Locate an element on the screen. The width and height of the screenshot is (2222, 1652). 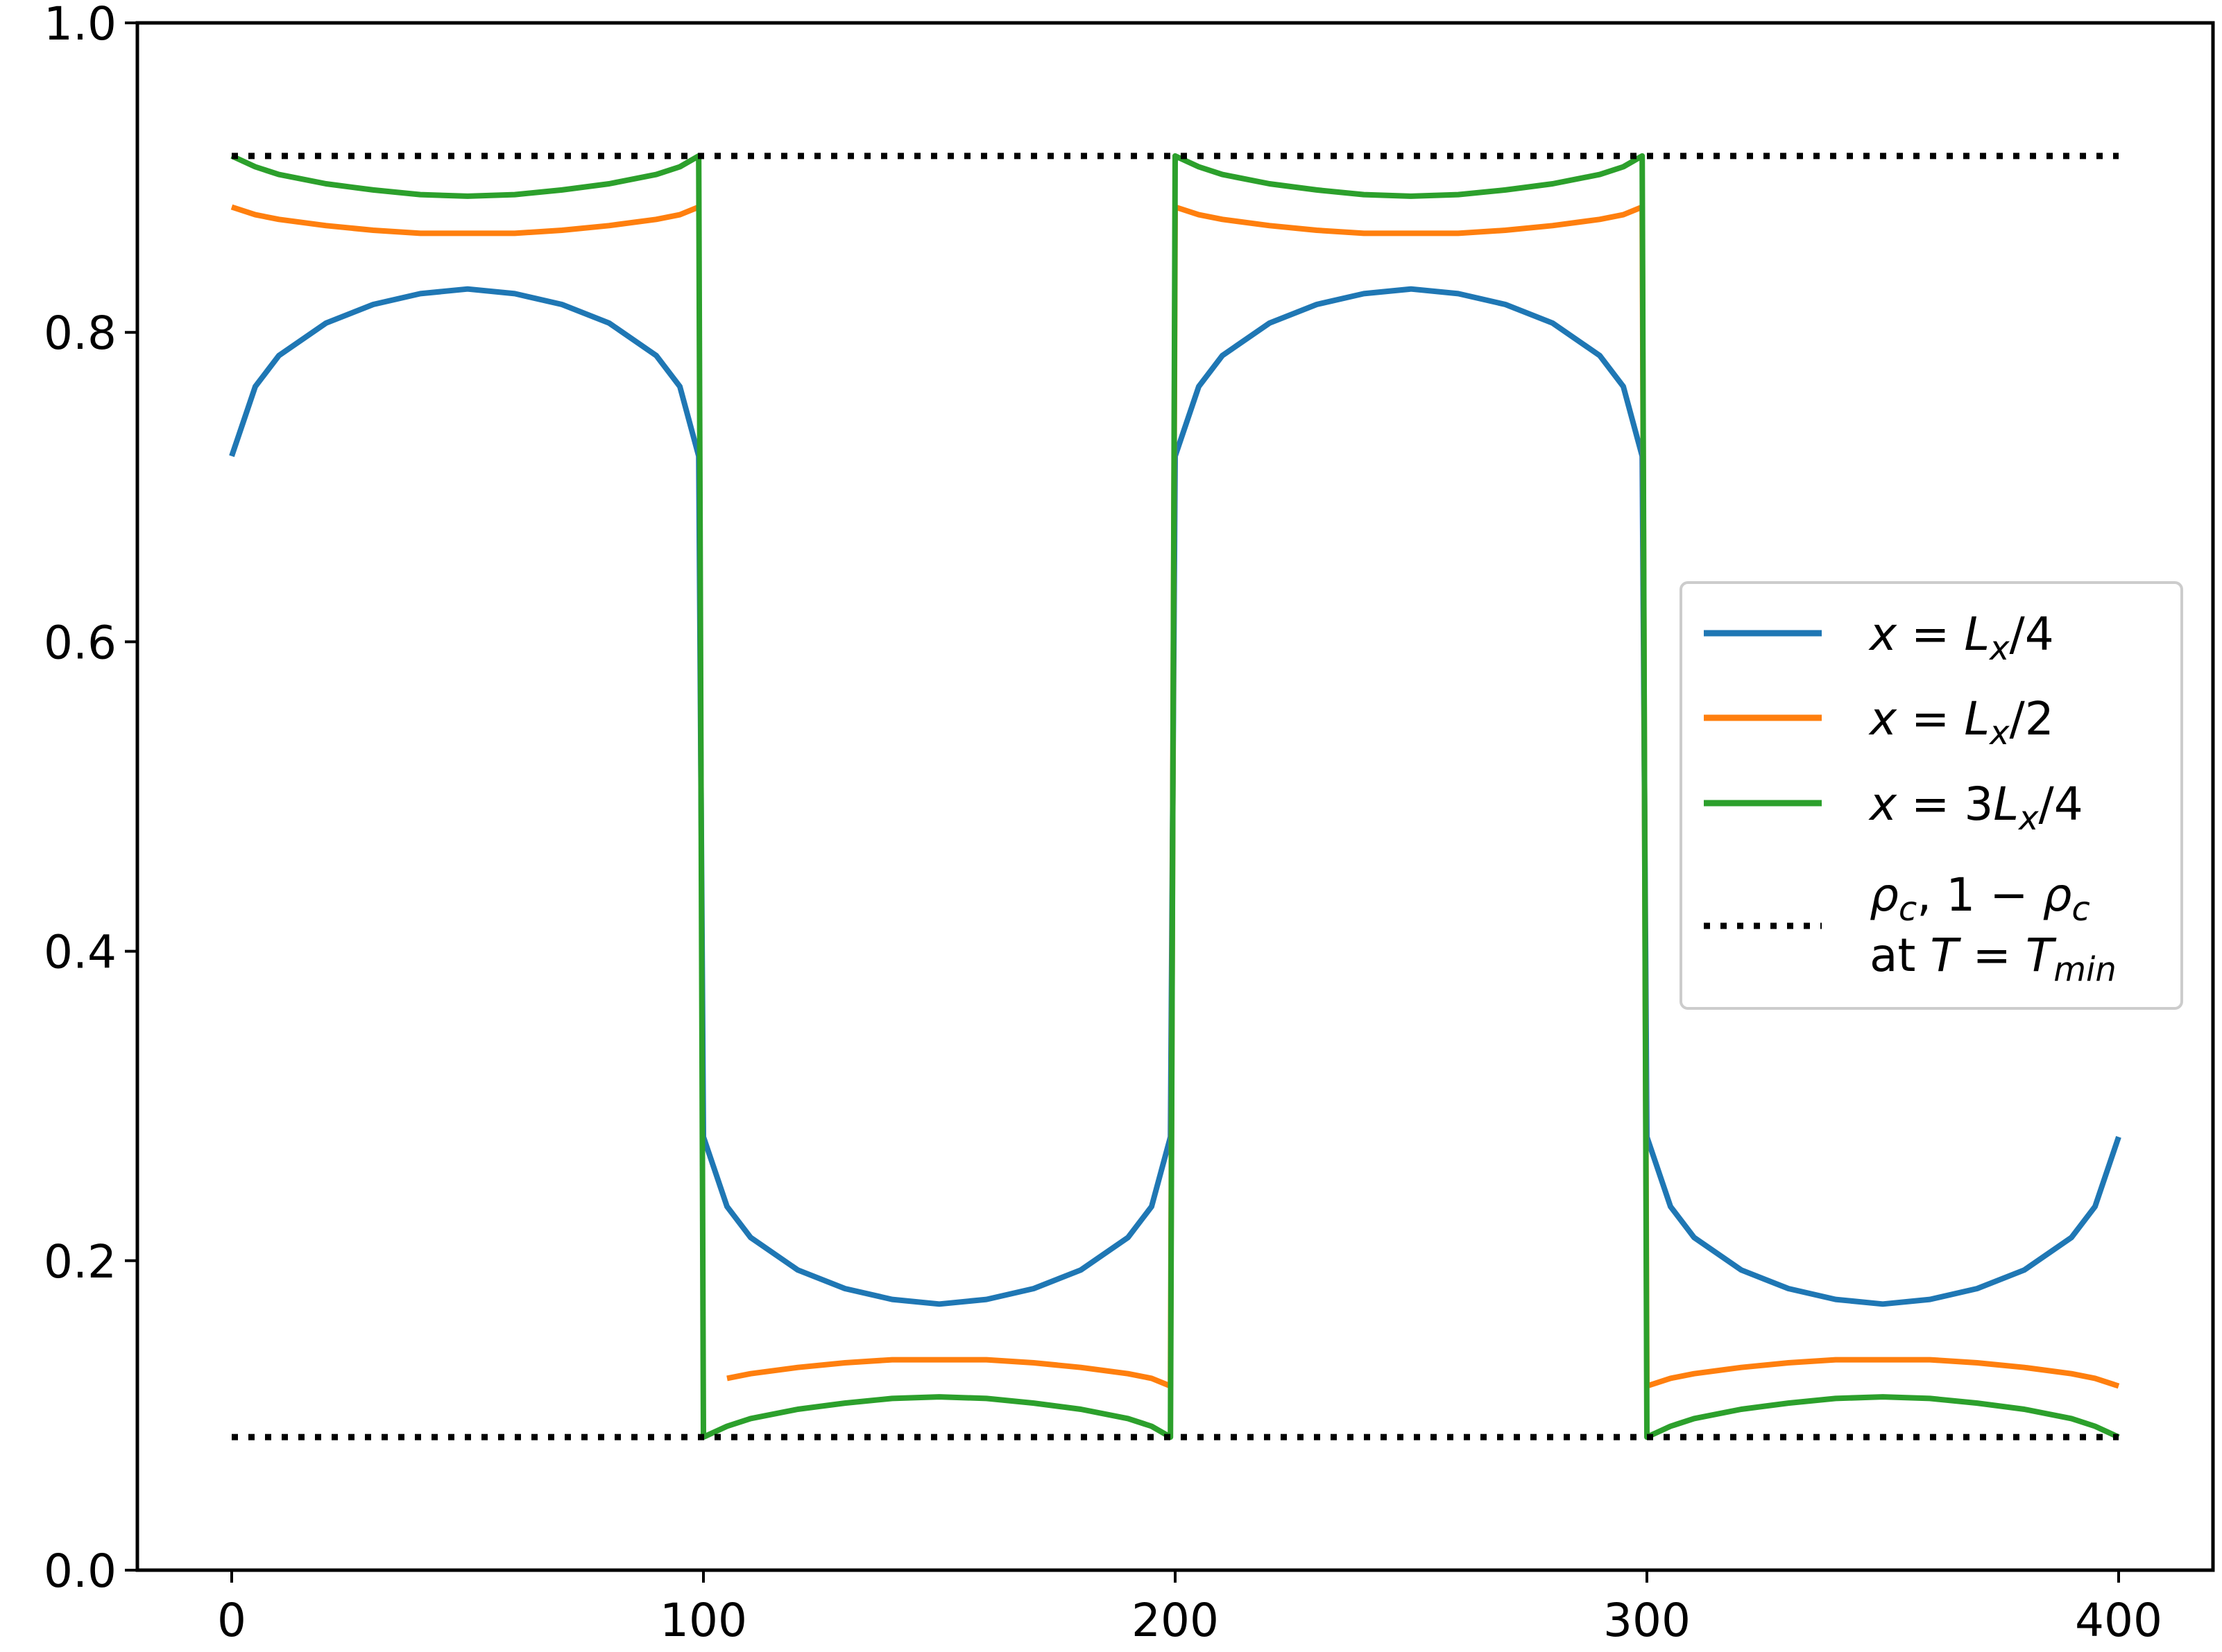
y-tick-label: 0.0 is located at coordinates (80, 1571).